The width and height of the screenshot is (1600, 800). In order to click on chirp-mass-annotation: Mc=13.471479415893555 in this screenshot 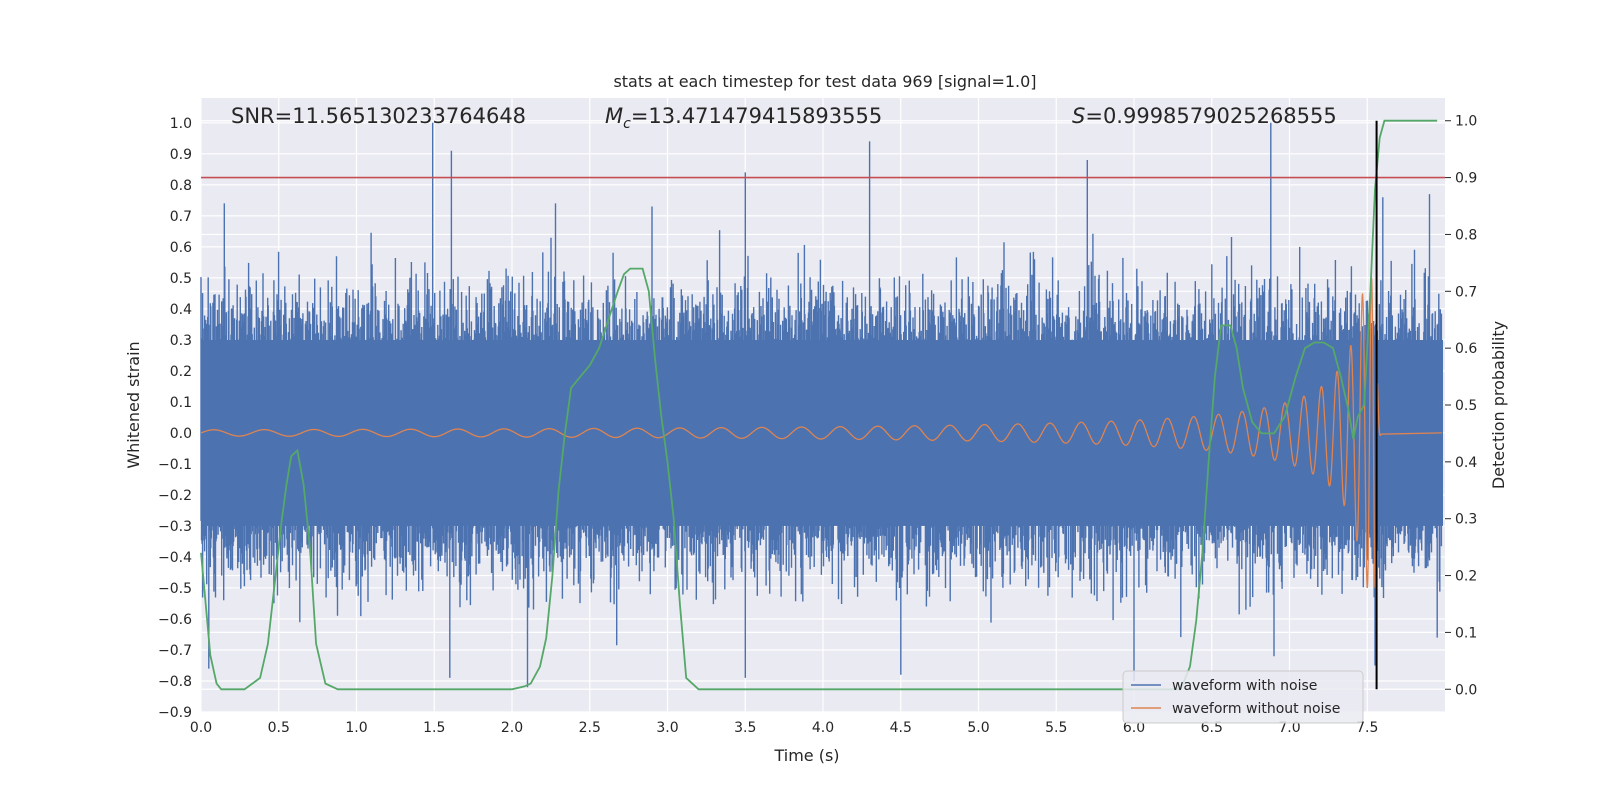, I will do `click(743, 118)`.